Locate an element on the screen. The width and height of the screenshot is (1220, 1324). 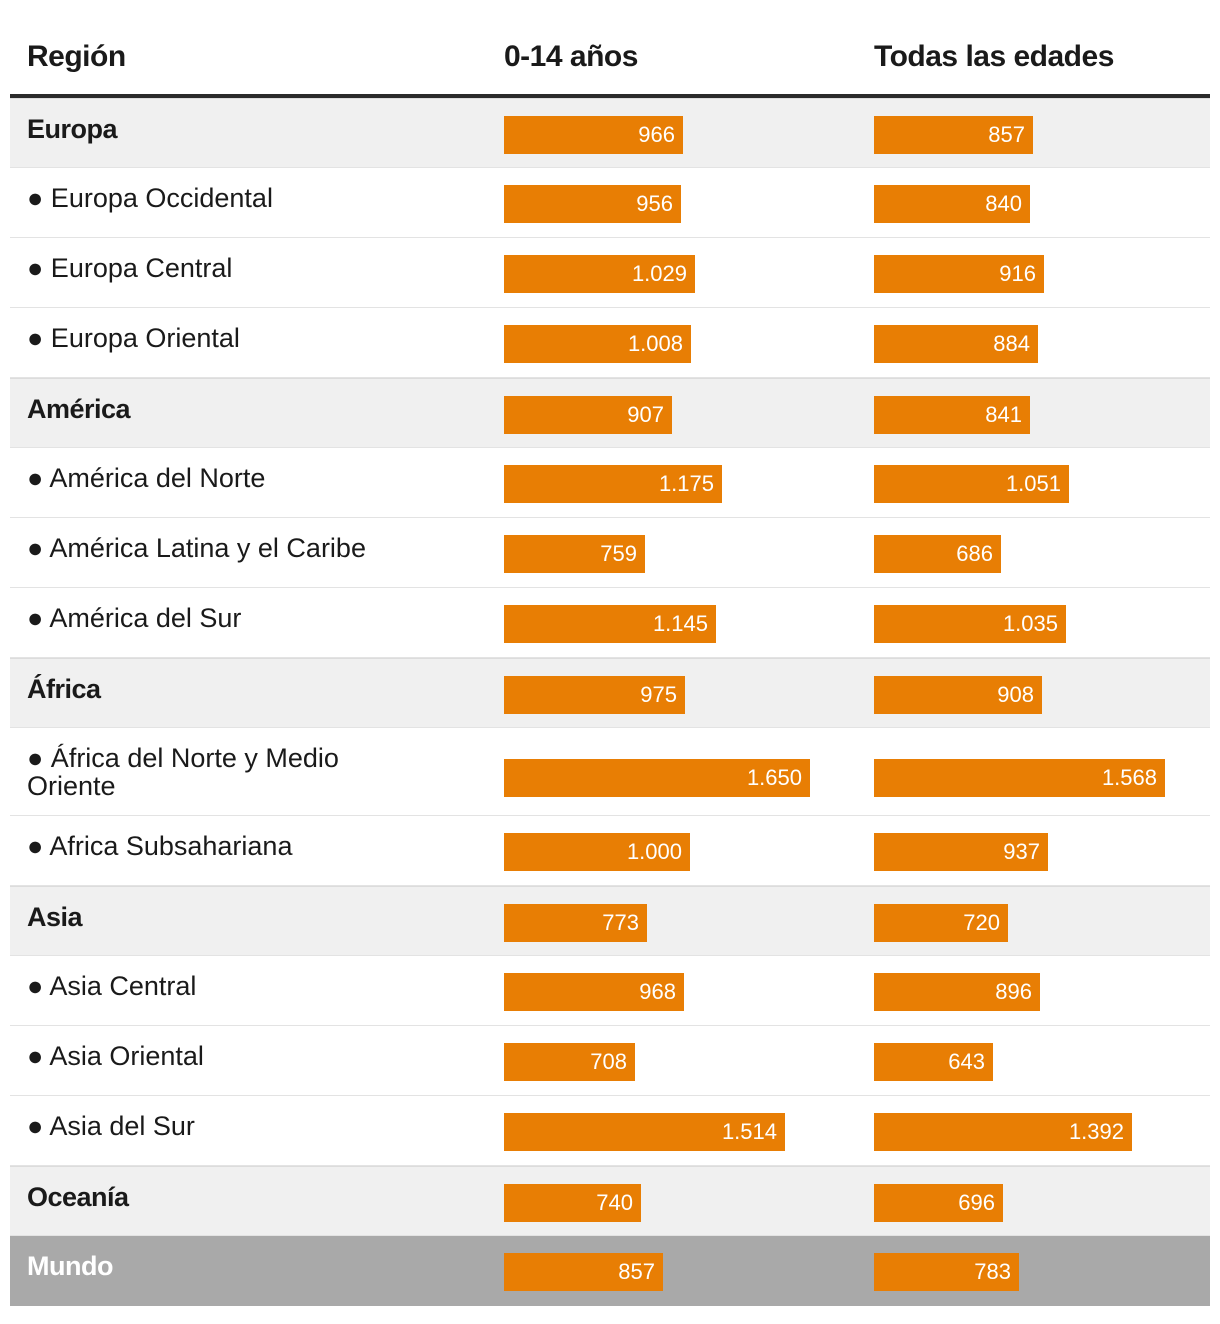
bar-all-ages: 643 is located at coordinates (933, 1062).